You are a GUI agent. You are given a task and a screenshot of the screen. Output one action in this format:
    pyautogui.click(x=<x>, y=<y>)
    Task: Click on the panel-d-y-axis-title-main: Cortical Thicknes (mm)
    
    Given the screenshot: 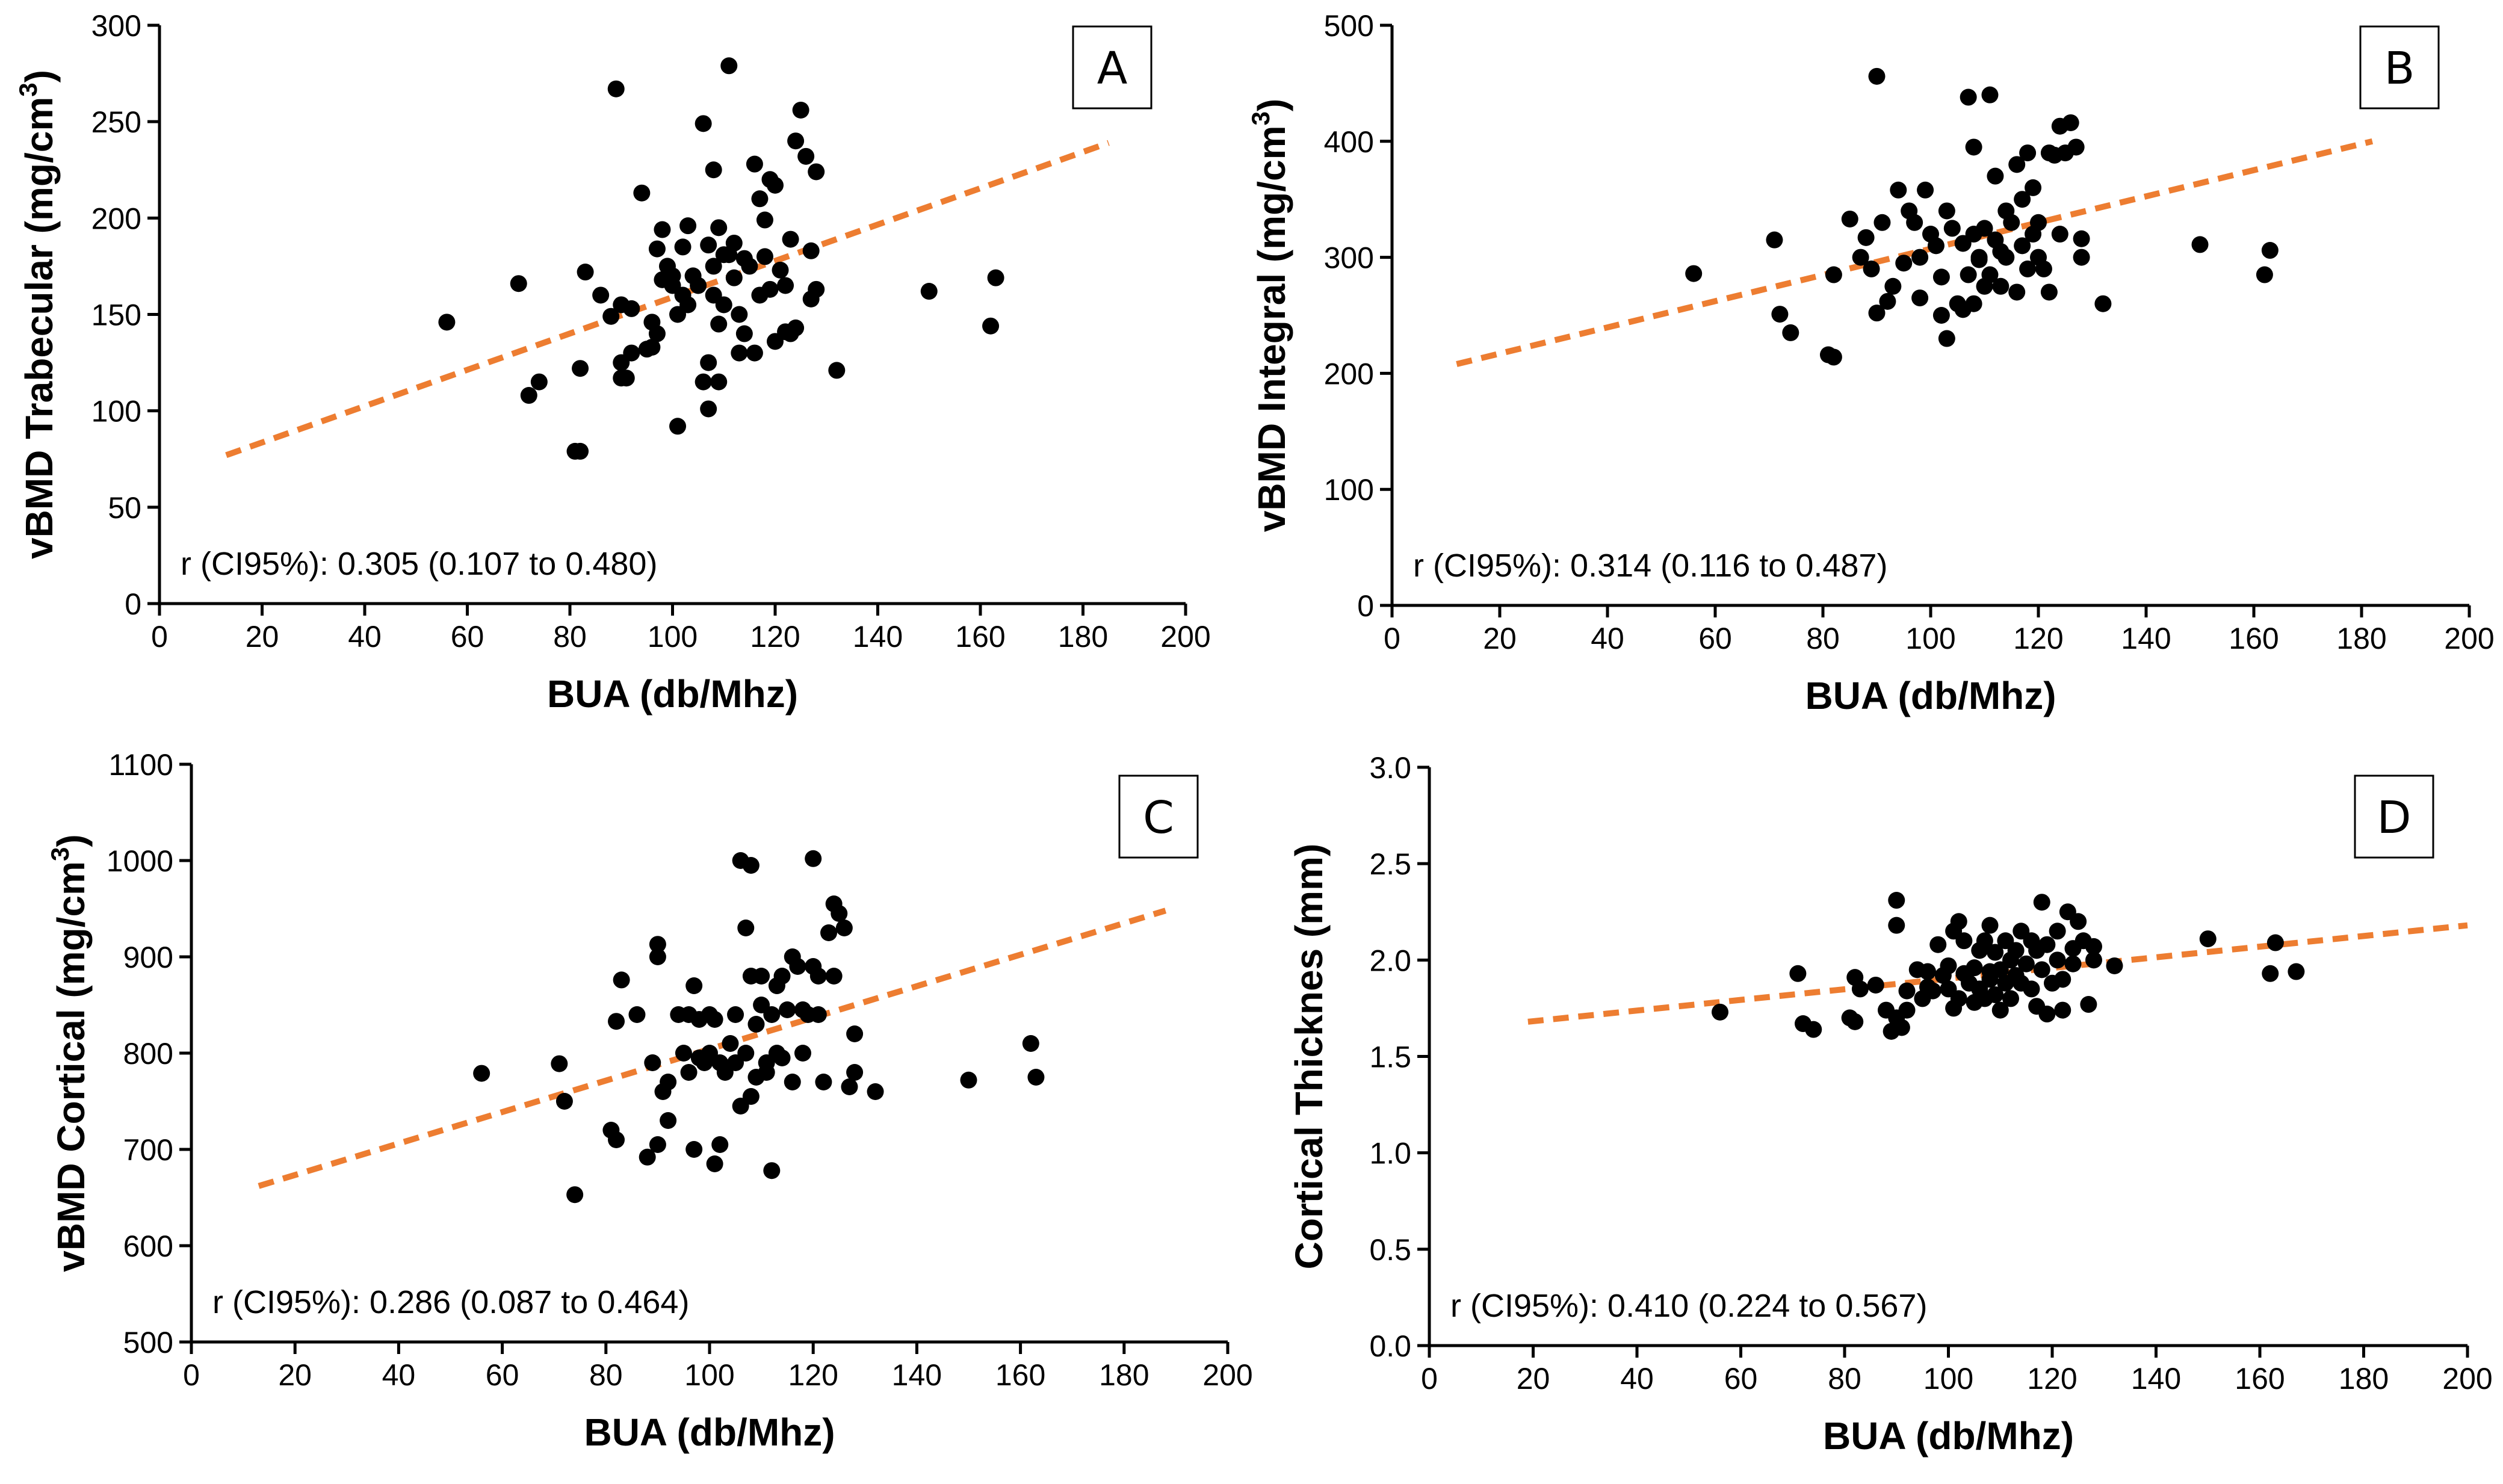 What is the action you would take?
    pyautogui.click(x=1309, y=1057)
    